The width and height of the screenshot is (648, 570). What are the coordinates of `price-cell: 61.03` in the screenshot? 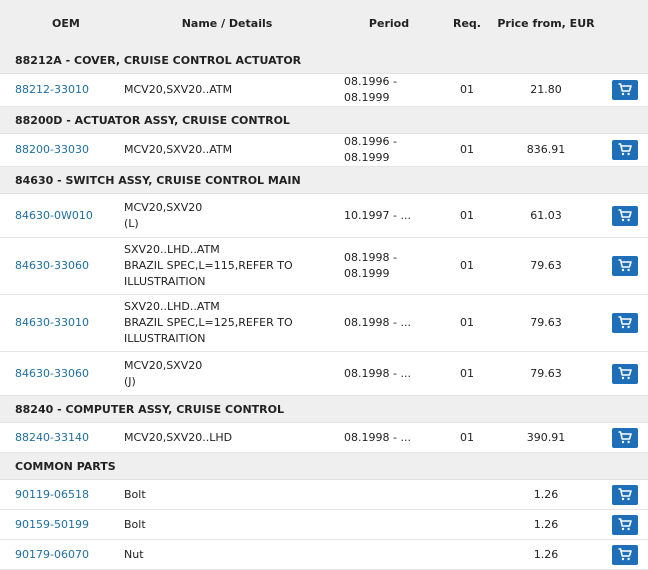 It's located at (546, 215).